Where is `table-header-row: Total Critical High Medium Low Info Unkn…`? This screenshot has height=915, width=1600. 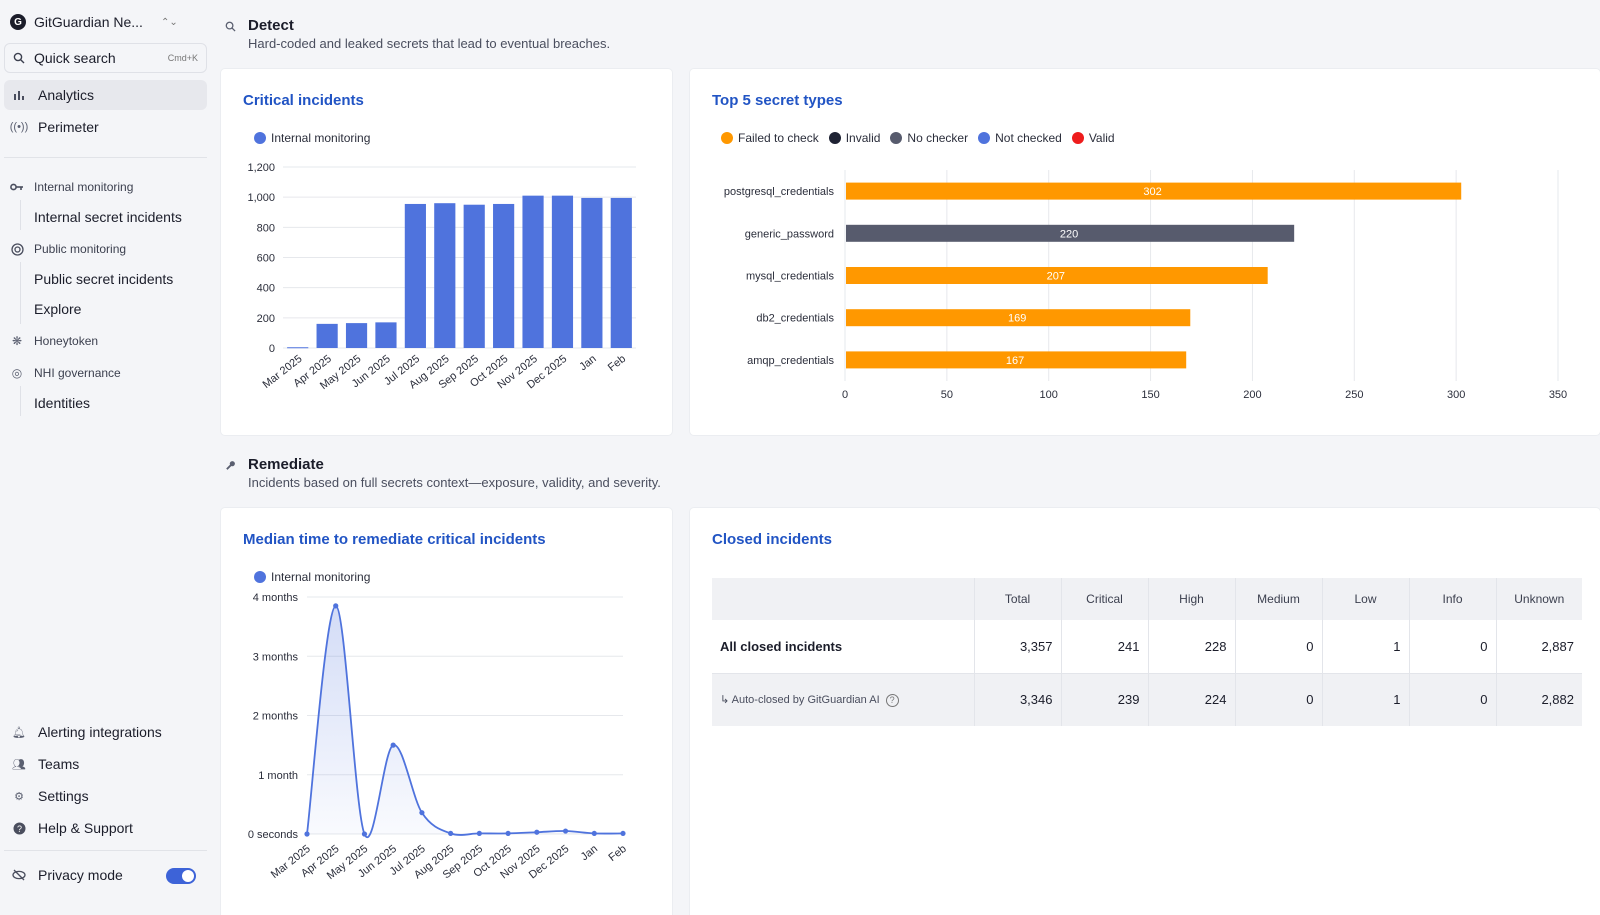
table-header-row: Total Critical High Medium Low Info Unkn… is located at coordinates (1147, 599).